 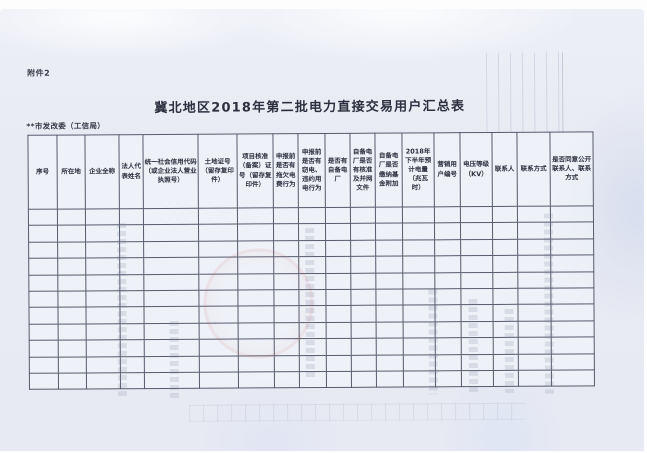 What do you see at coordinates (39, 73) in the screenshot?
I see `attachment-label: 附件2` at bounding box center [39, 73].